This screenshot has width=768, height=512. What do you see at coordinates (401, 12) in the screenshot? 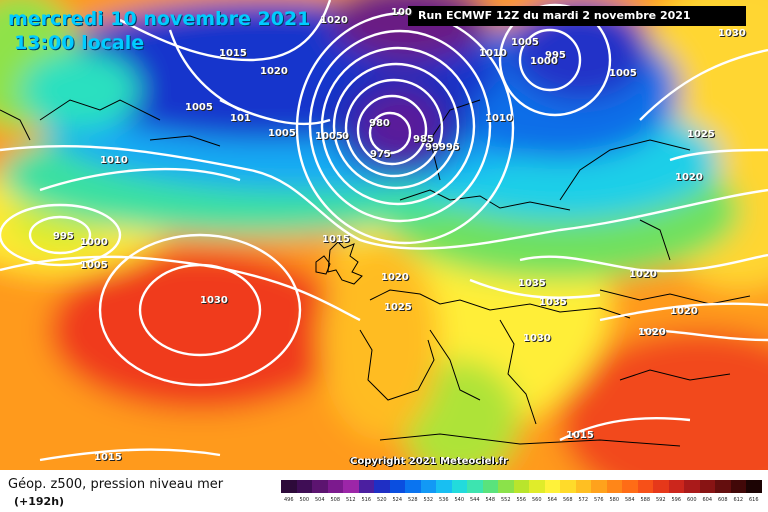
I see `isobar-label: 100` at bounding box center [401, 12].